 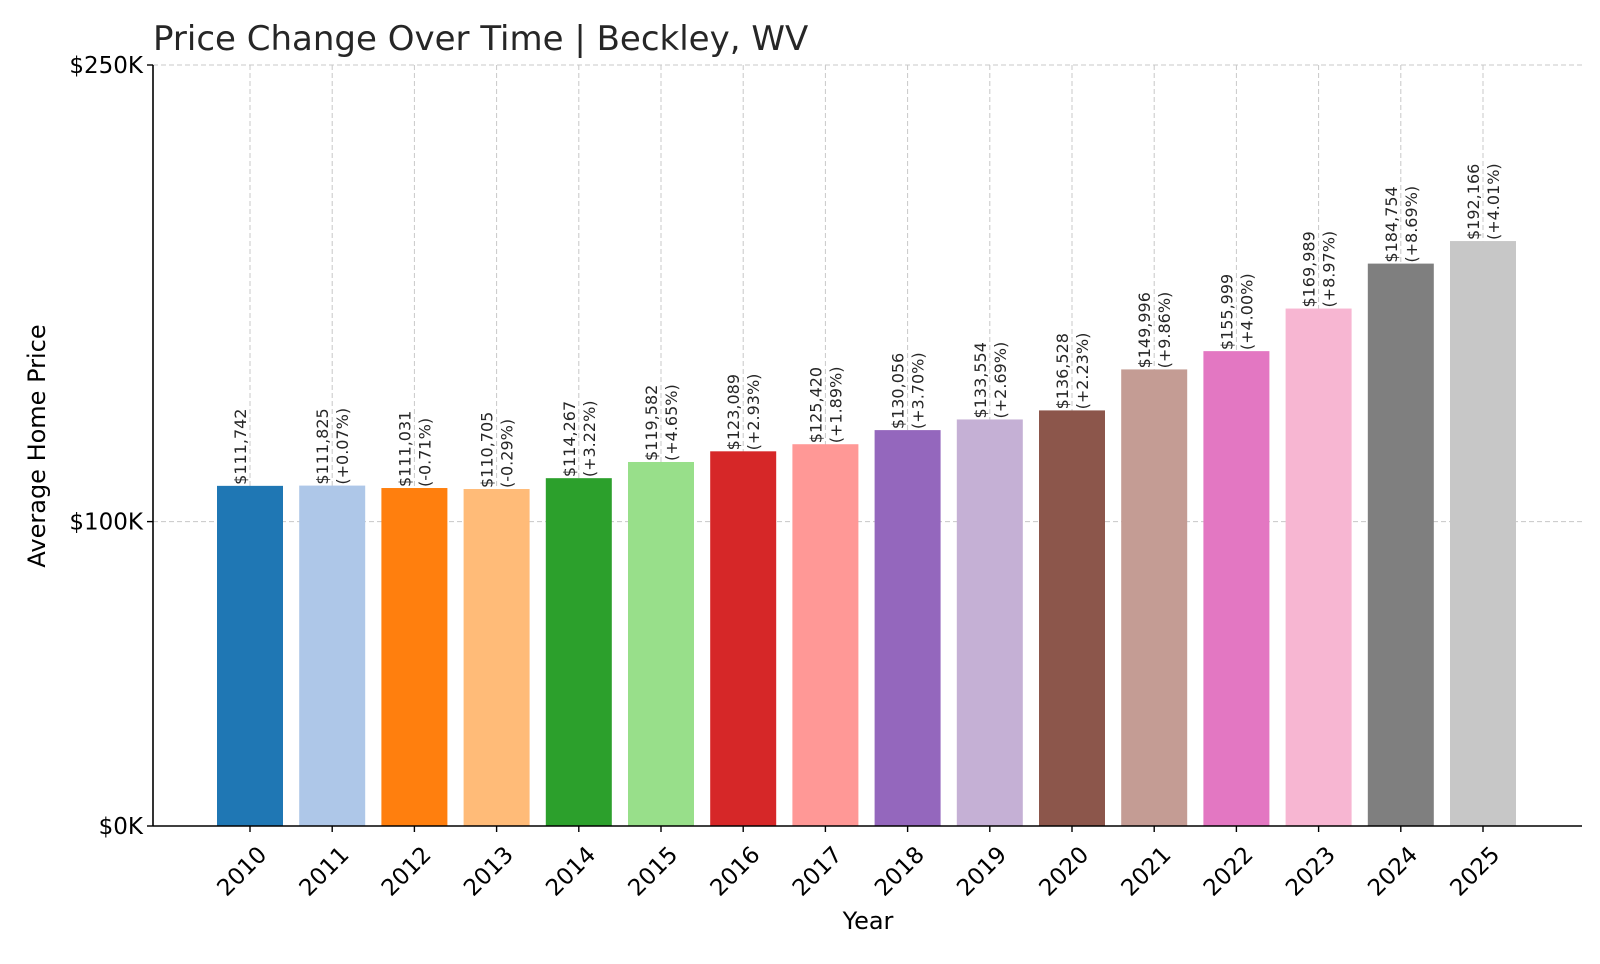 I want to click on change-label: (+3.22%), so click(x=589, y=438).